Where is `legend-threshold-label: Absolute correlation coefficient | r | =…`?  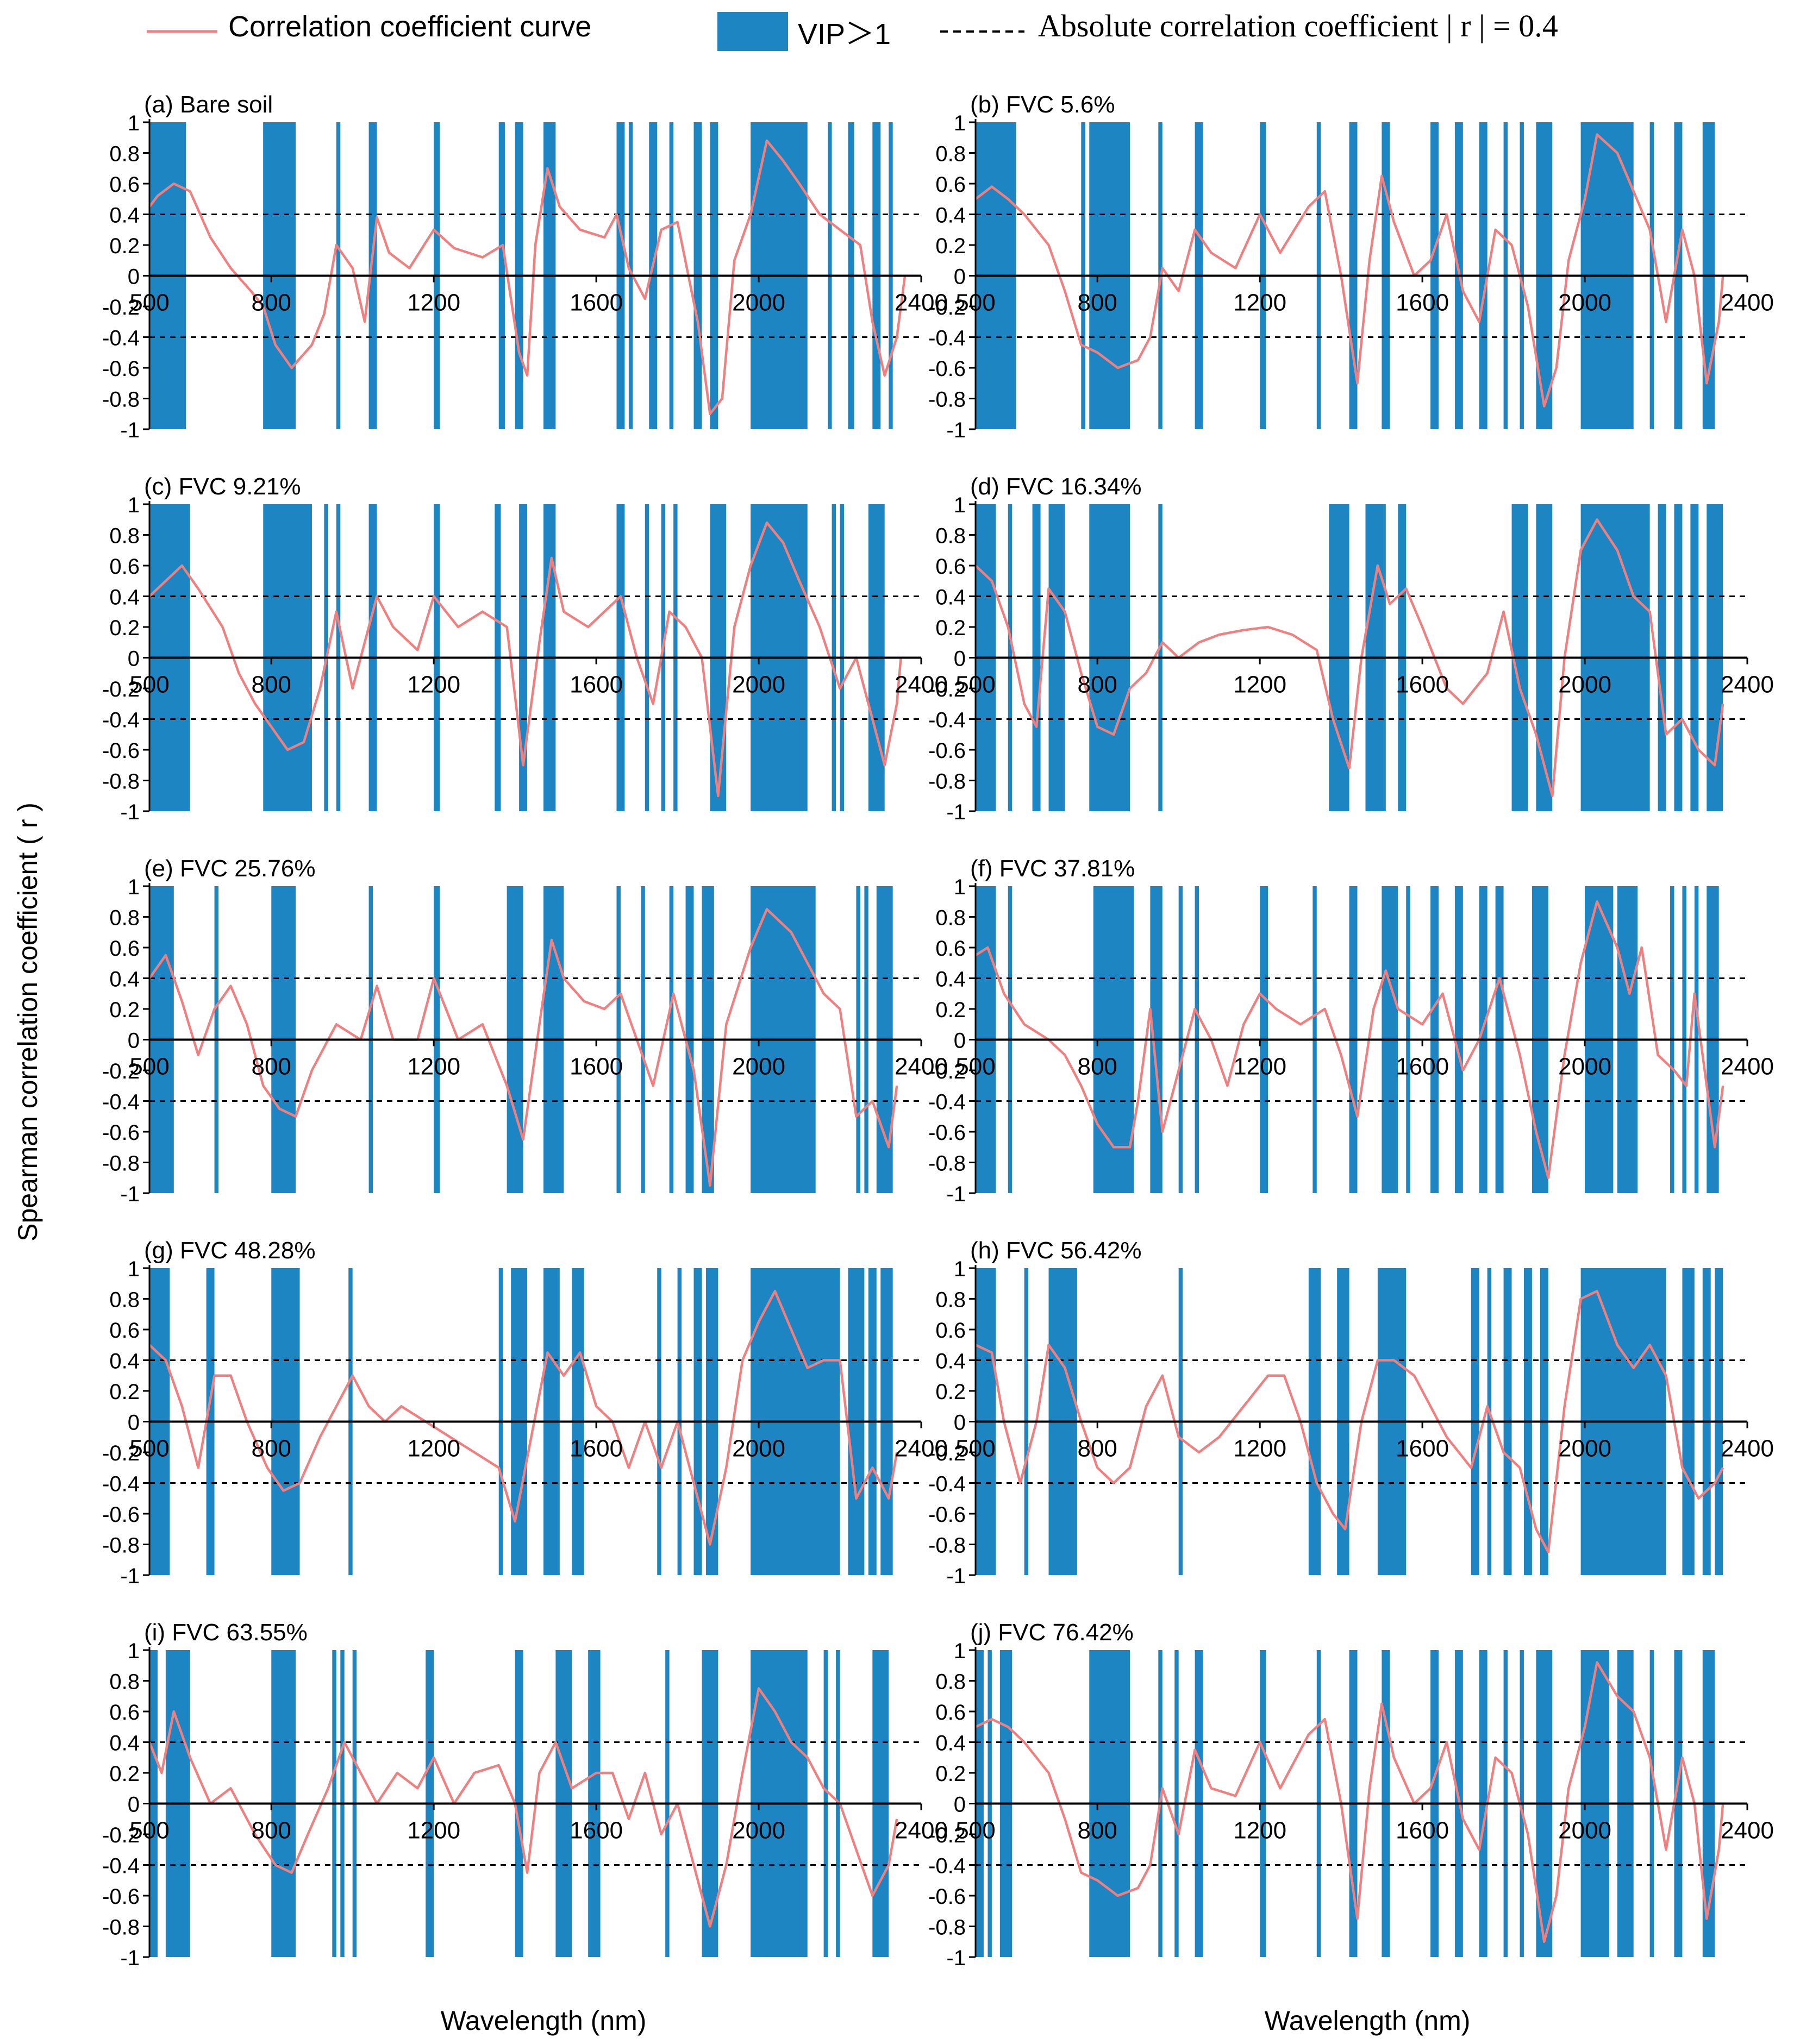 legend-threshold-label: Absolute correlation coefficient | r | =… is located at coordinates (1298, 25).